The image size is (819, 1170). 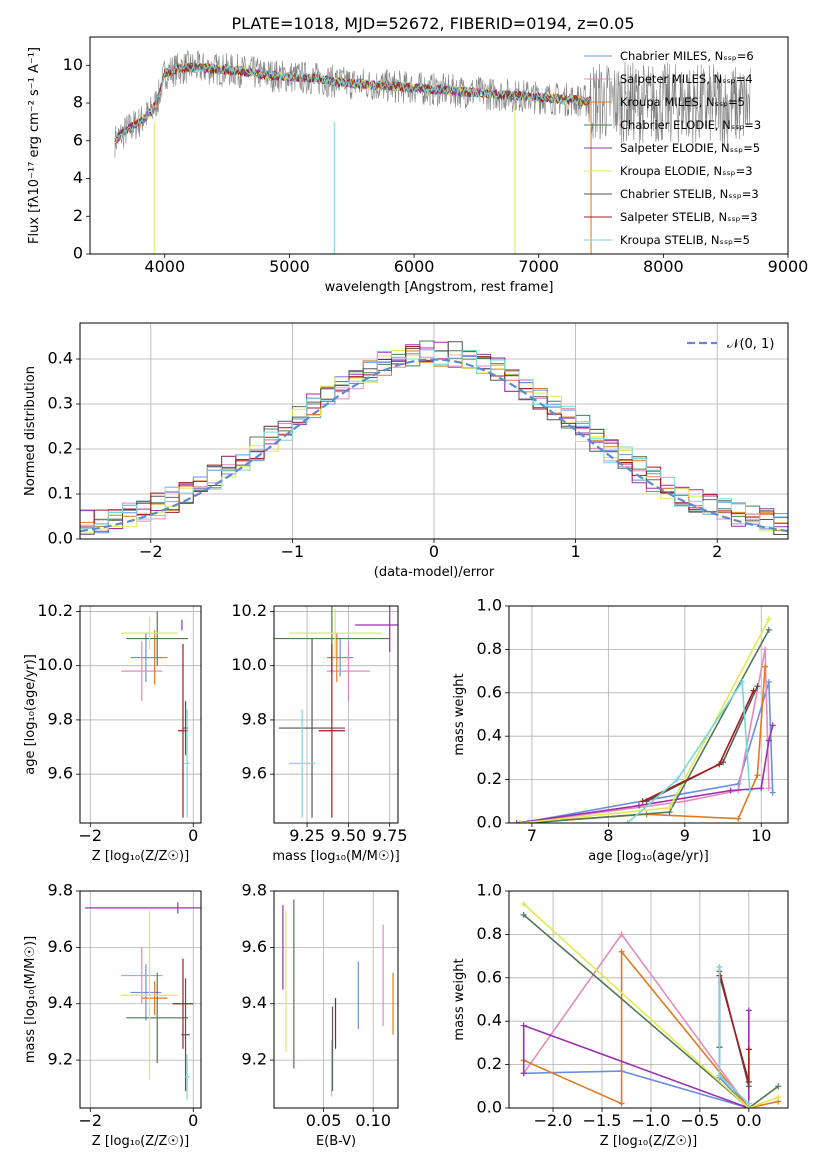 I want to click on y-tick-label: 9.4, so click(x=60, y=1002).